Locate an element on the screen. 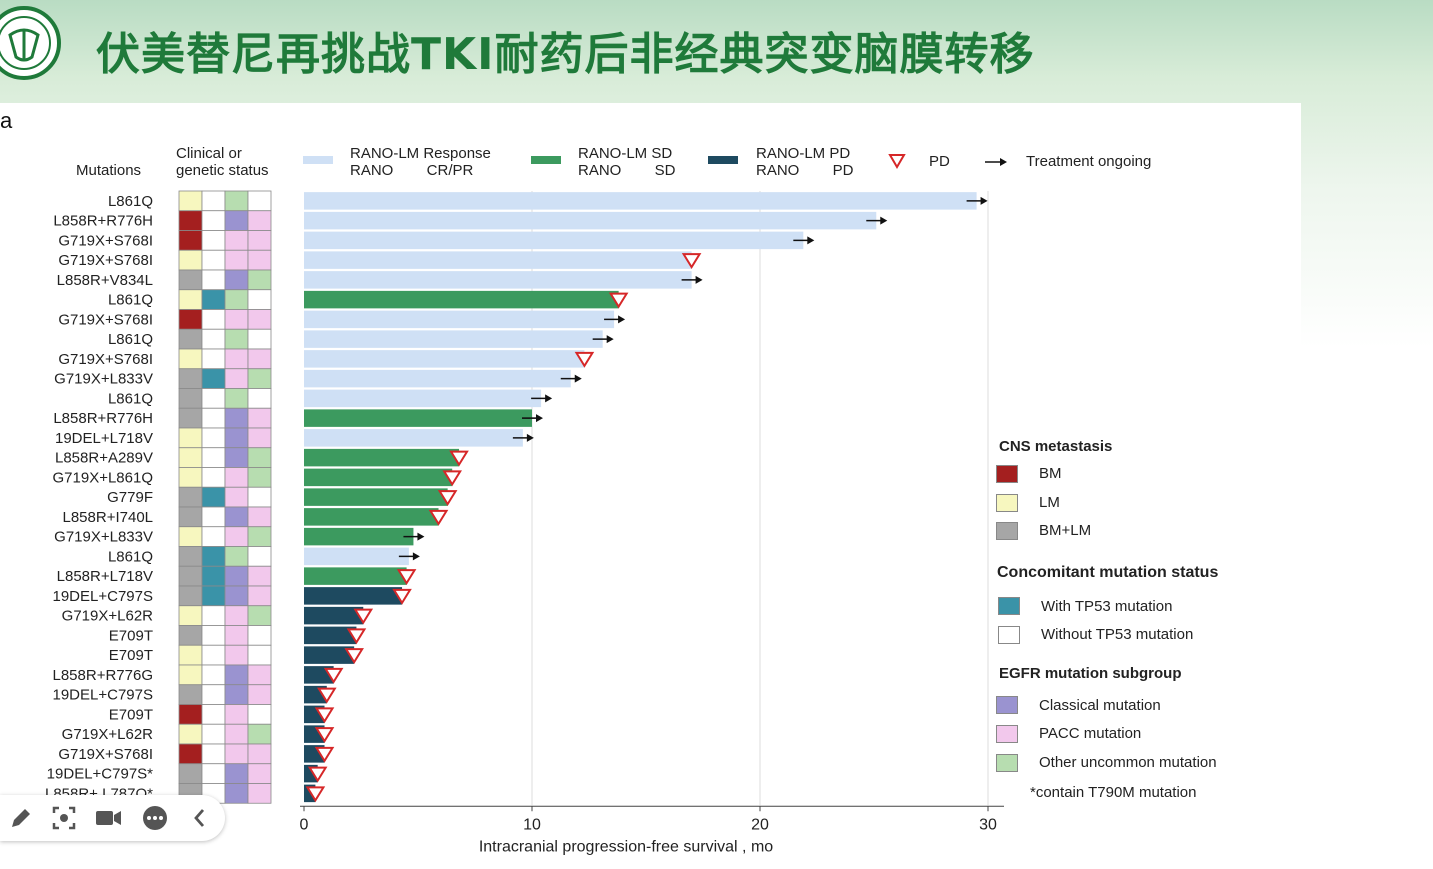 This screenshot has height=869, width=1433. mutation-label: L858R+L718V is located at coordinates (105, 576).